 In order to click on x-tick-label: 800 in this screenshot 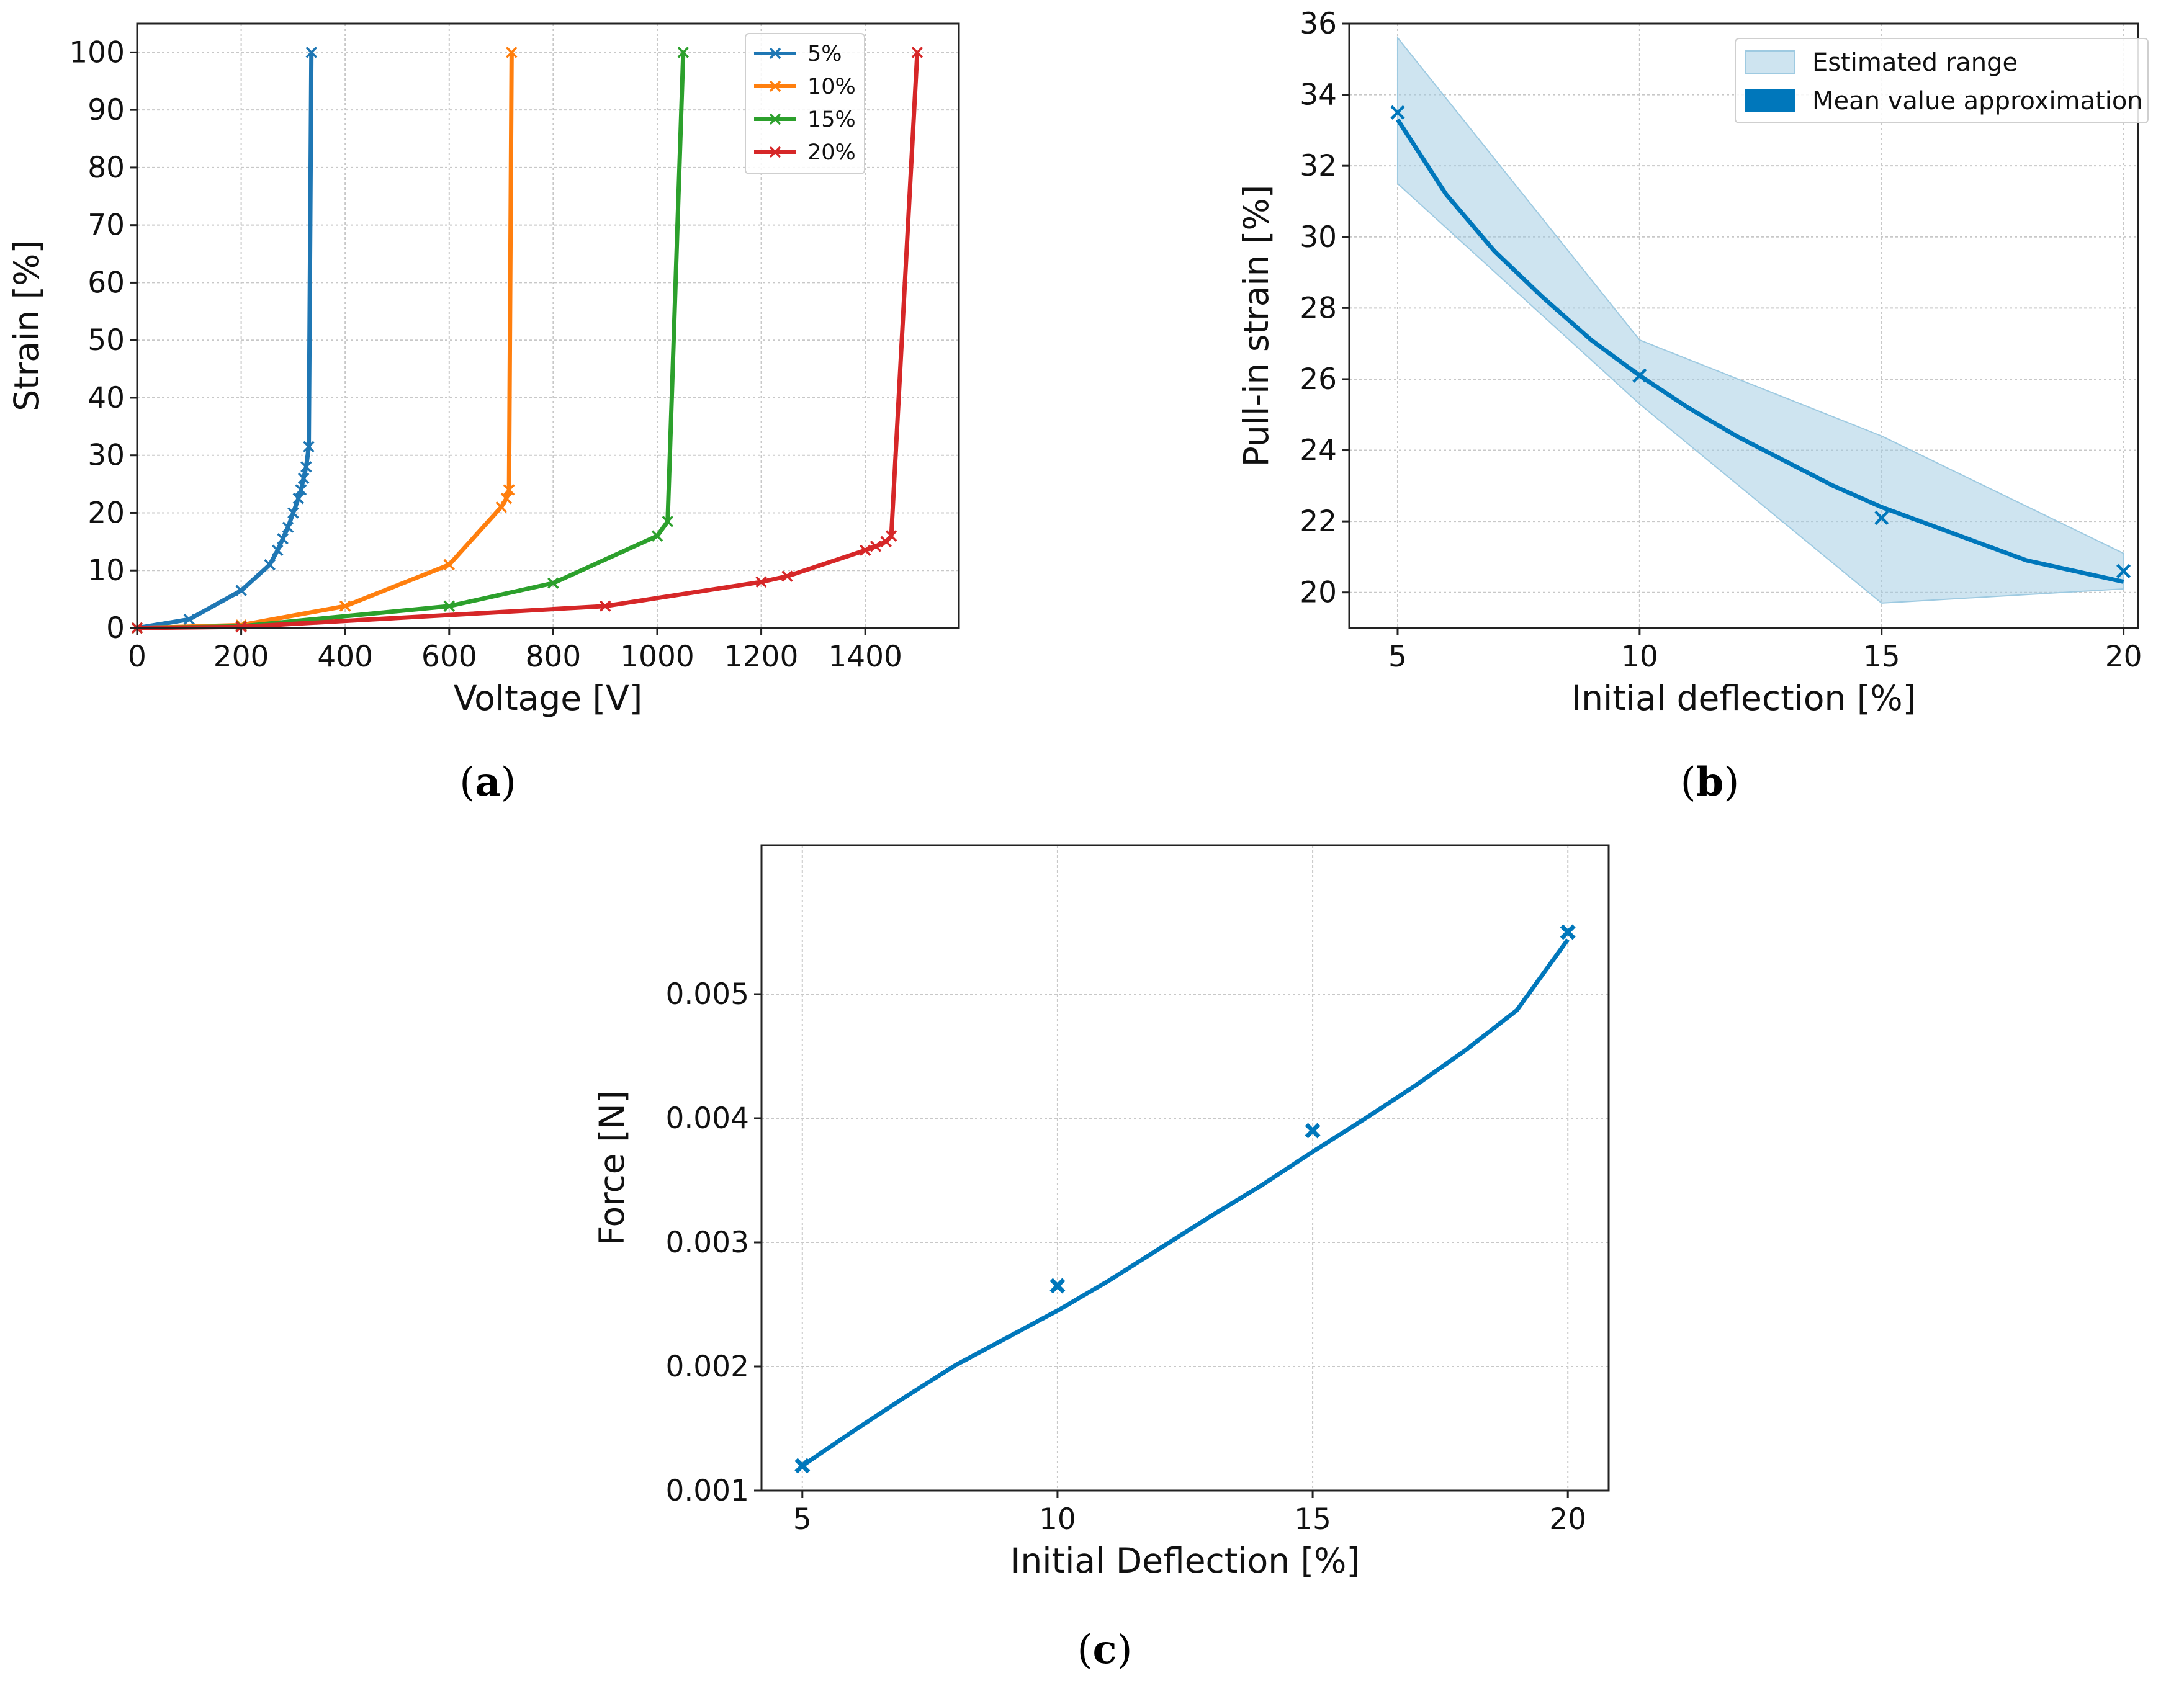, I will do `click(554, 657)`.